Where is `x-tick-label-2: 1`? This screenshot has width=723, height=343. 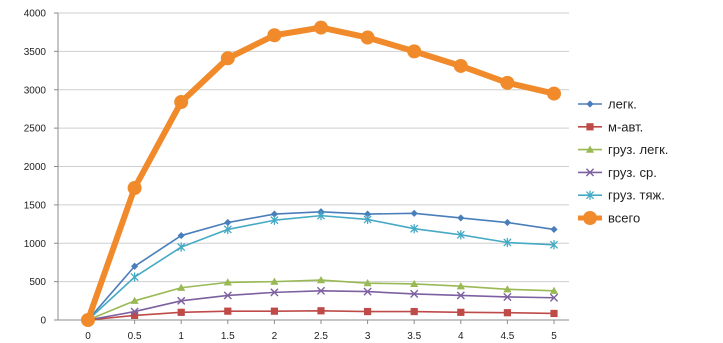
x-tick-label-2: 1 is located at coordinates (181, 336).